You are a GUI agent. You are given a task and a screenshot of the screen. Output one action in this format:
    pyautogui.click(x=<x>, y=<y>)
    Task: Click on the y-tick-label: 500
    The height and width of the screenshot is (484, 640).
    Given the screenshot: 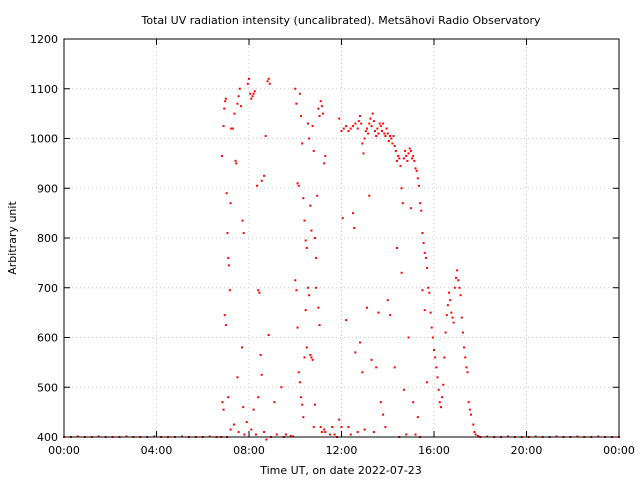 What is the action you would take?
    pyautogui.click(x=47, y=387)
    